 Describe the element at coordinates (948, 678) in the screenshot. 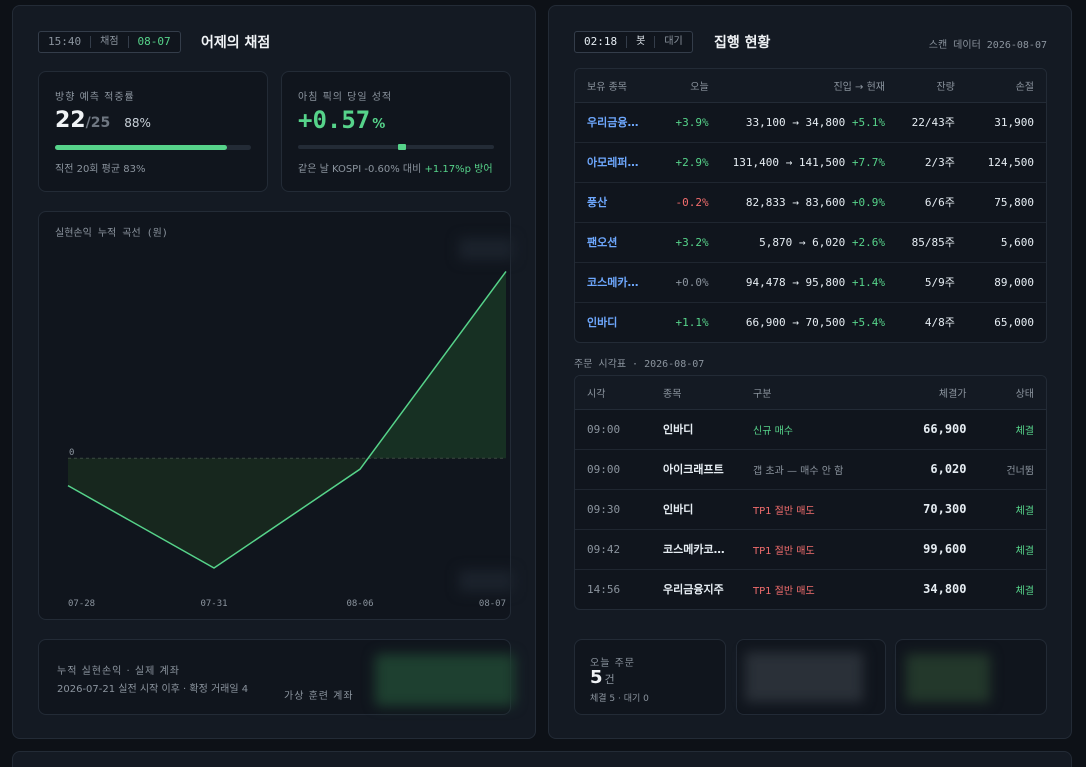

I see `summary-card-3-blurred` at that location.